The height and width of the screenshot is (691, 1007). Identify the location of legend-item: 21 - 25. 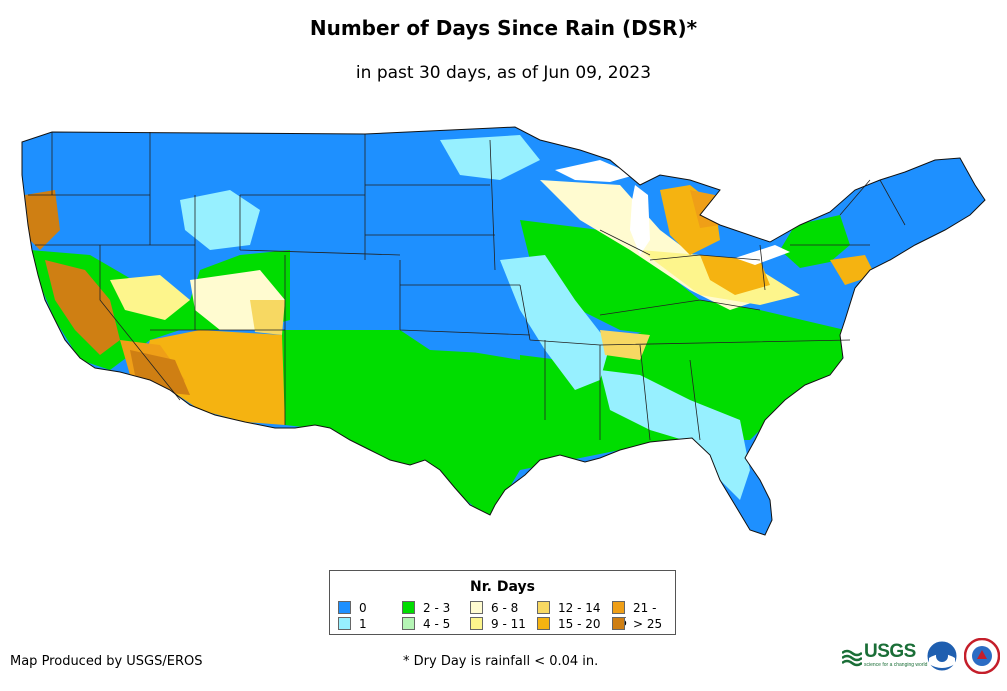
(643, 615).